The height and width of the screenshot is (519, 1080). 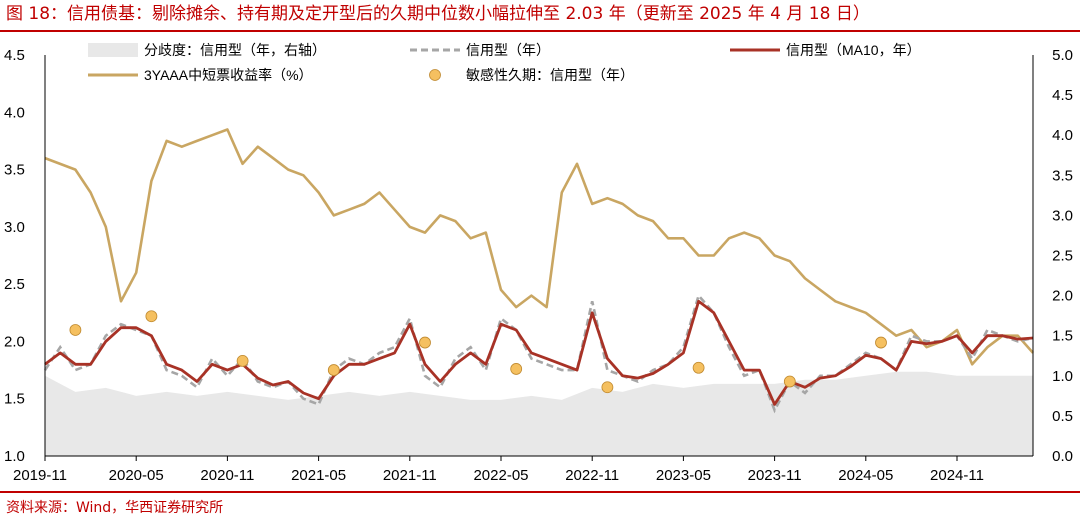 I want to click on y-tick-right: 4.0, so click(x=1062, y=135).